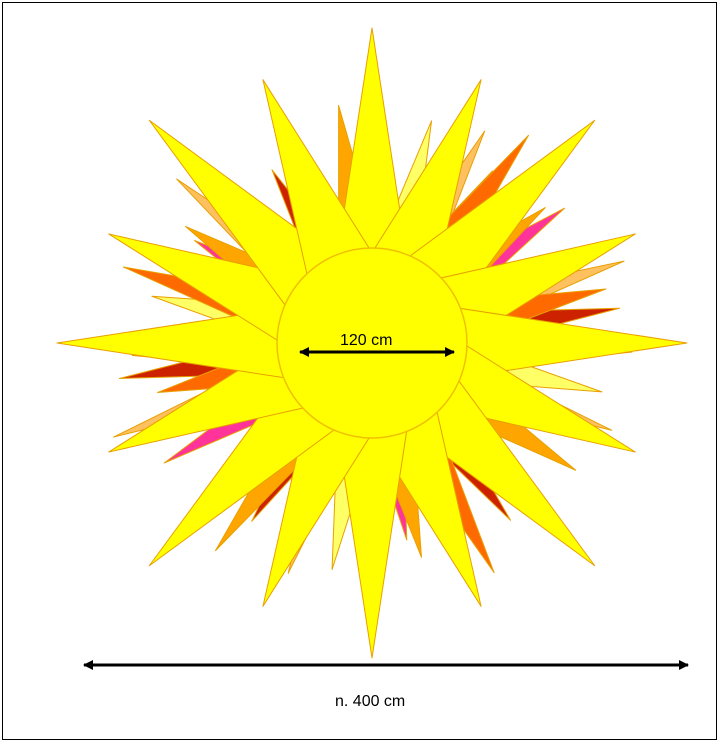 The width and height of the screenshot is (721, 744). I want to click on inner-diameter-label: 120 cm, so click(366, 340).